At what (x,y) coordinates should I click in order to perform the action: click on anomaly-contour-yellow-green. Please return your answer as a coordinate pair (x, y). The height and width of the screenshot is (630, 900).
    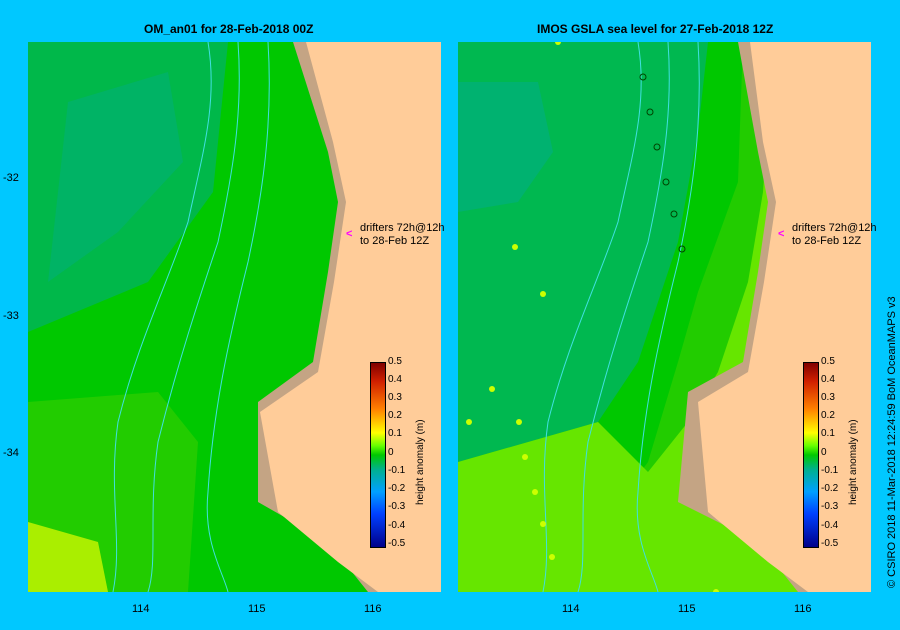
    Looking at the image, I should click on (68, 557).